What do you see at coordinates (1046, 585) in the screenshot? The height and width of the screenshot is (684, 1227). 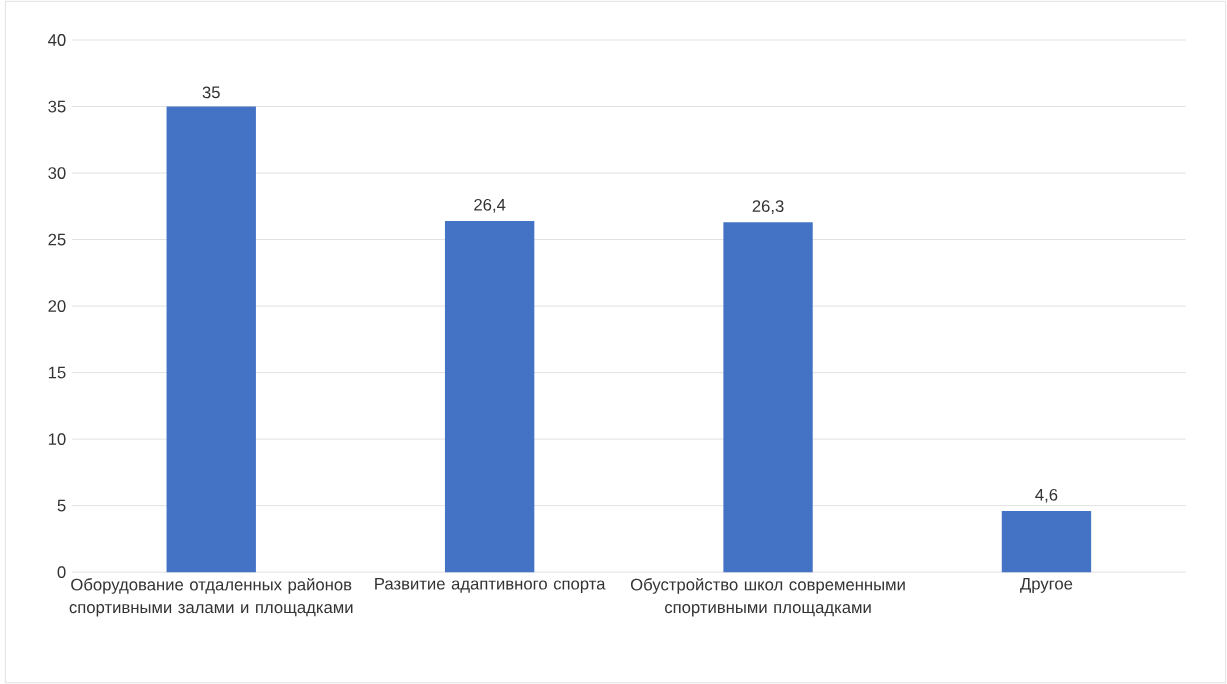 I see `x-tick-label: Другое` at bounding box center [1046, 585].